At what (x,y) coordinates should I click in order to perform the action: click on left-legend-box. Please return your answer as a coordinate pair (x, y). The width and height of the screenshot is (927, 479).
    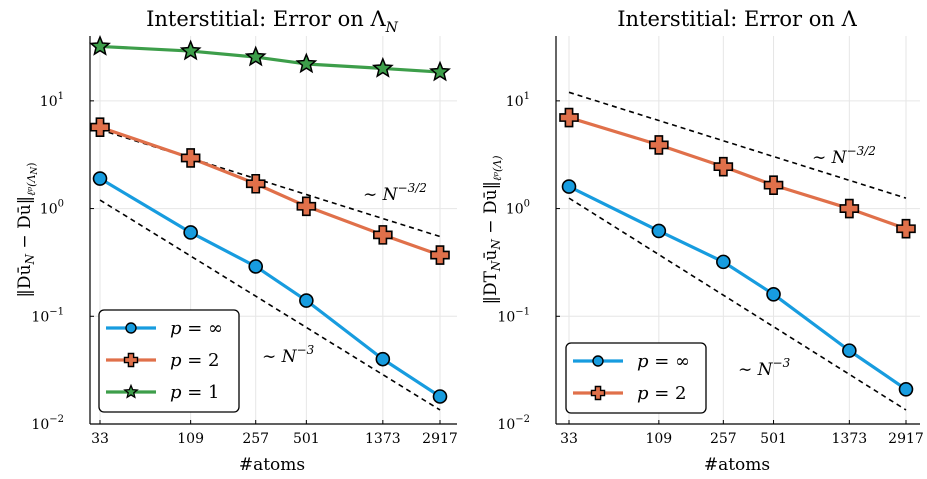
    Looking at the image, I should click on (169, 361).